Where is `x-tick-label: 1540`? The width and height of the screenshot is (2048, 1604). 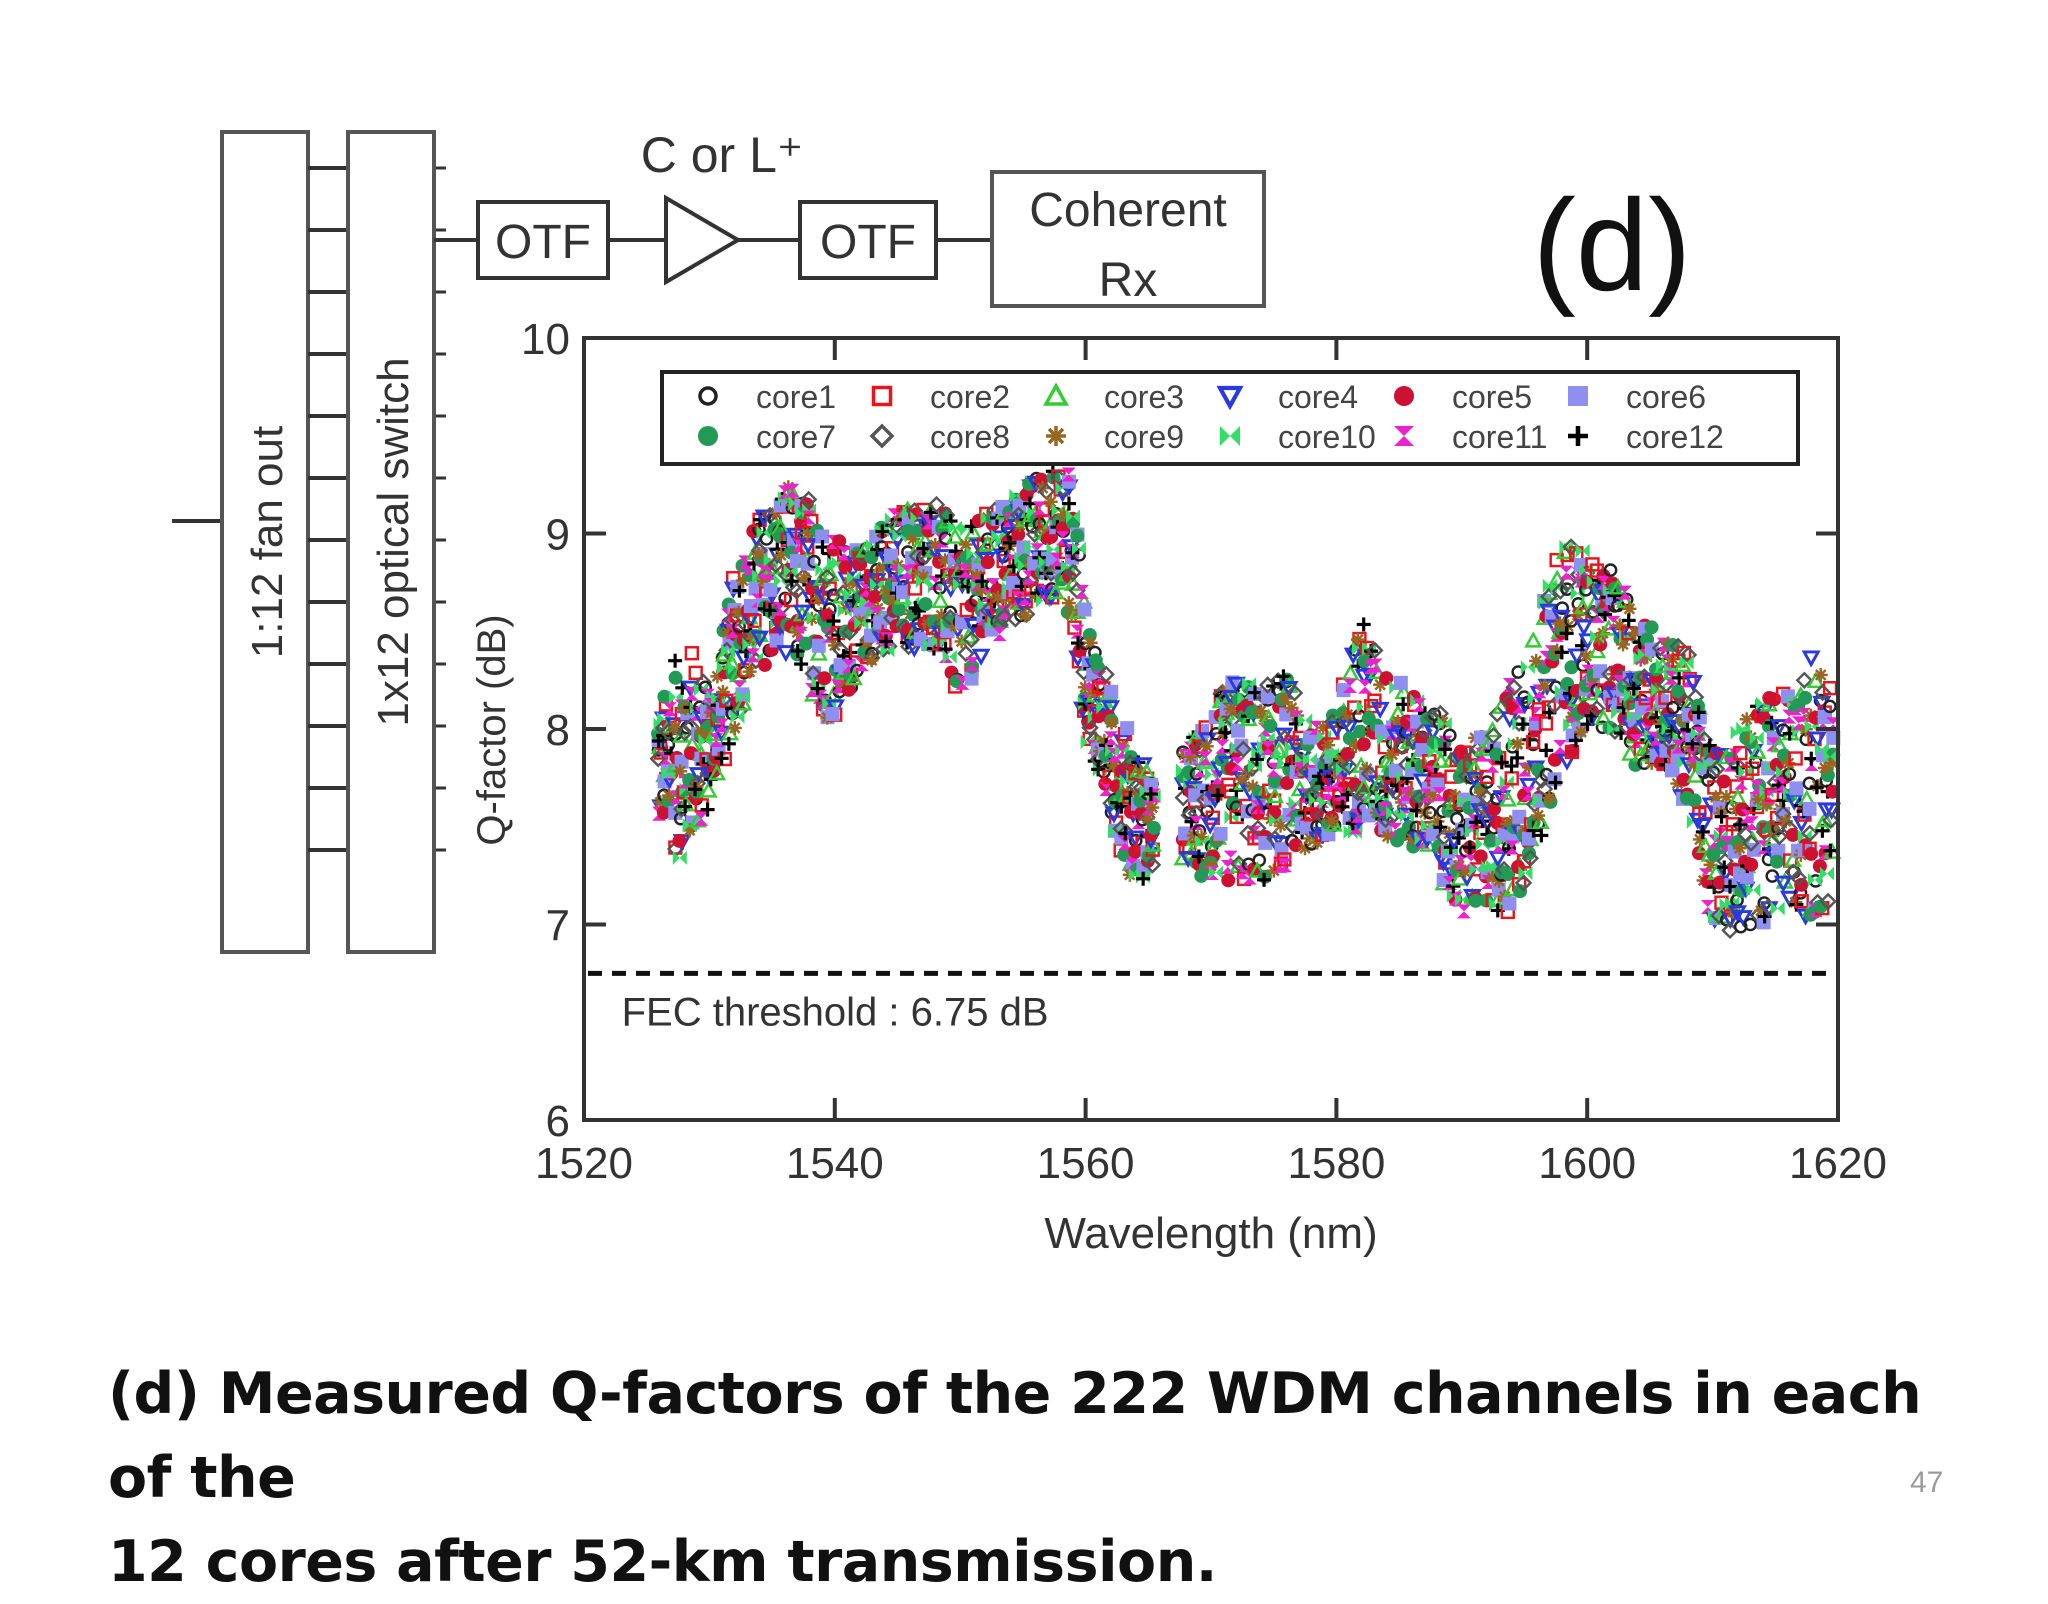
x-tick-label: 1540 is located at coordinates (835, 1163).